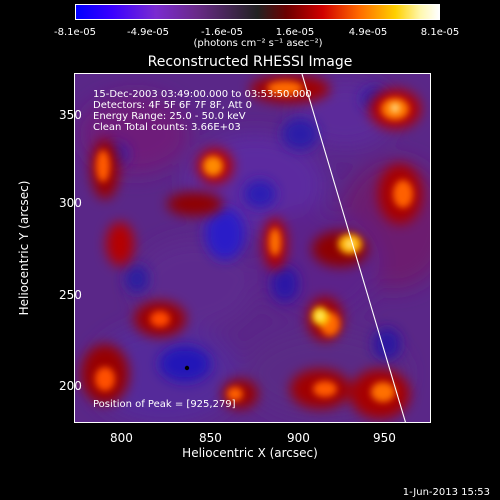  What do you see at coordinates (70, 203) in the screenshot?
I see `y-axis-tick: 300` at bounding box center [70, 203].